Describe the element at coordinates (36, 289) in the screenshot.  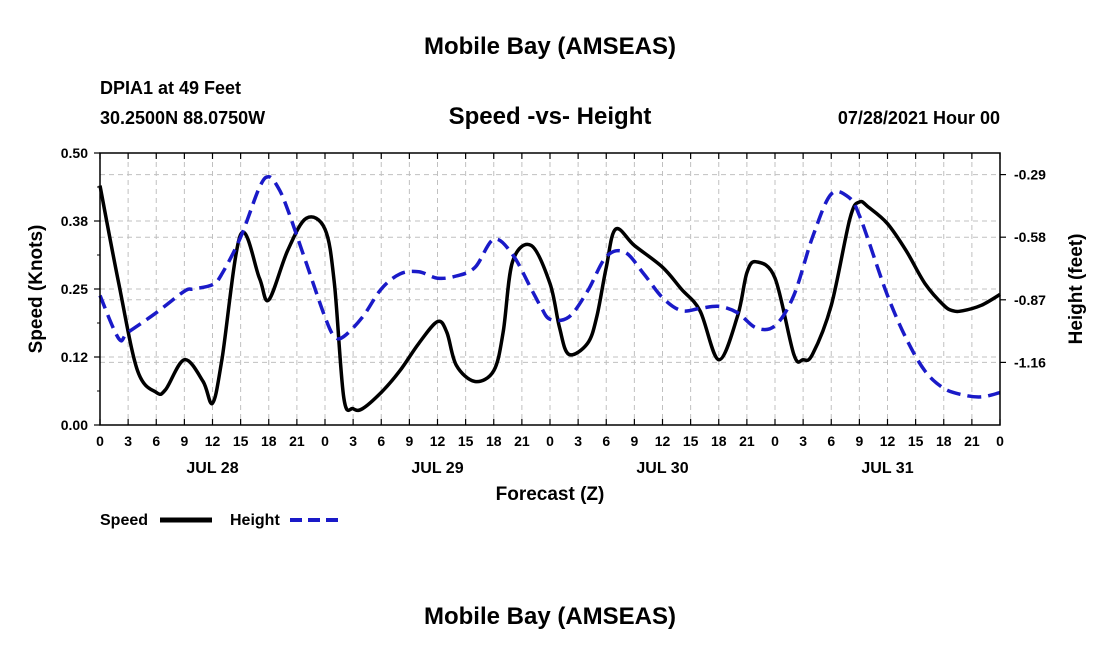
I see `y-axis-label: Speed (Knots)` at that location.